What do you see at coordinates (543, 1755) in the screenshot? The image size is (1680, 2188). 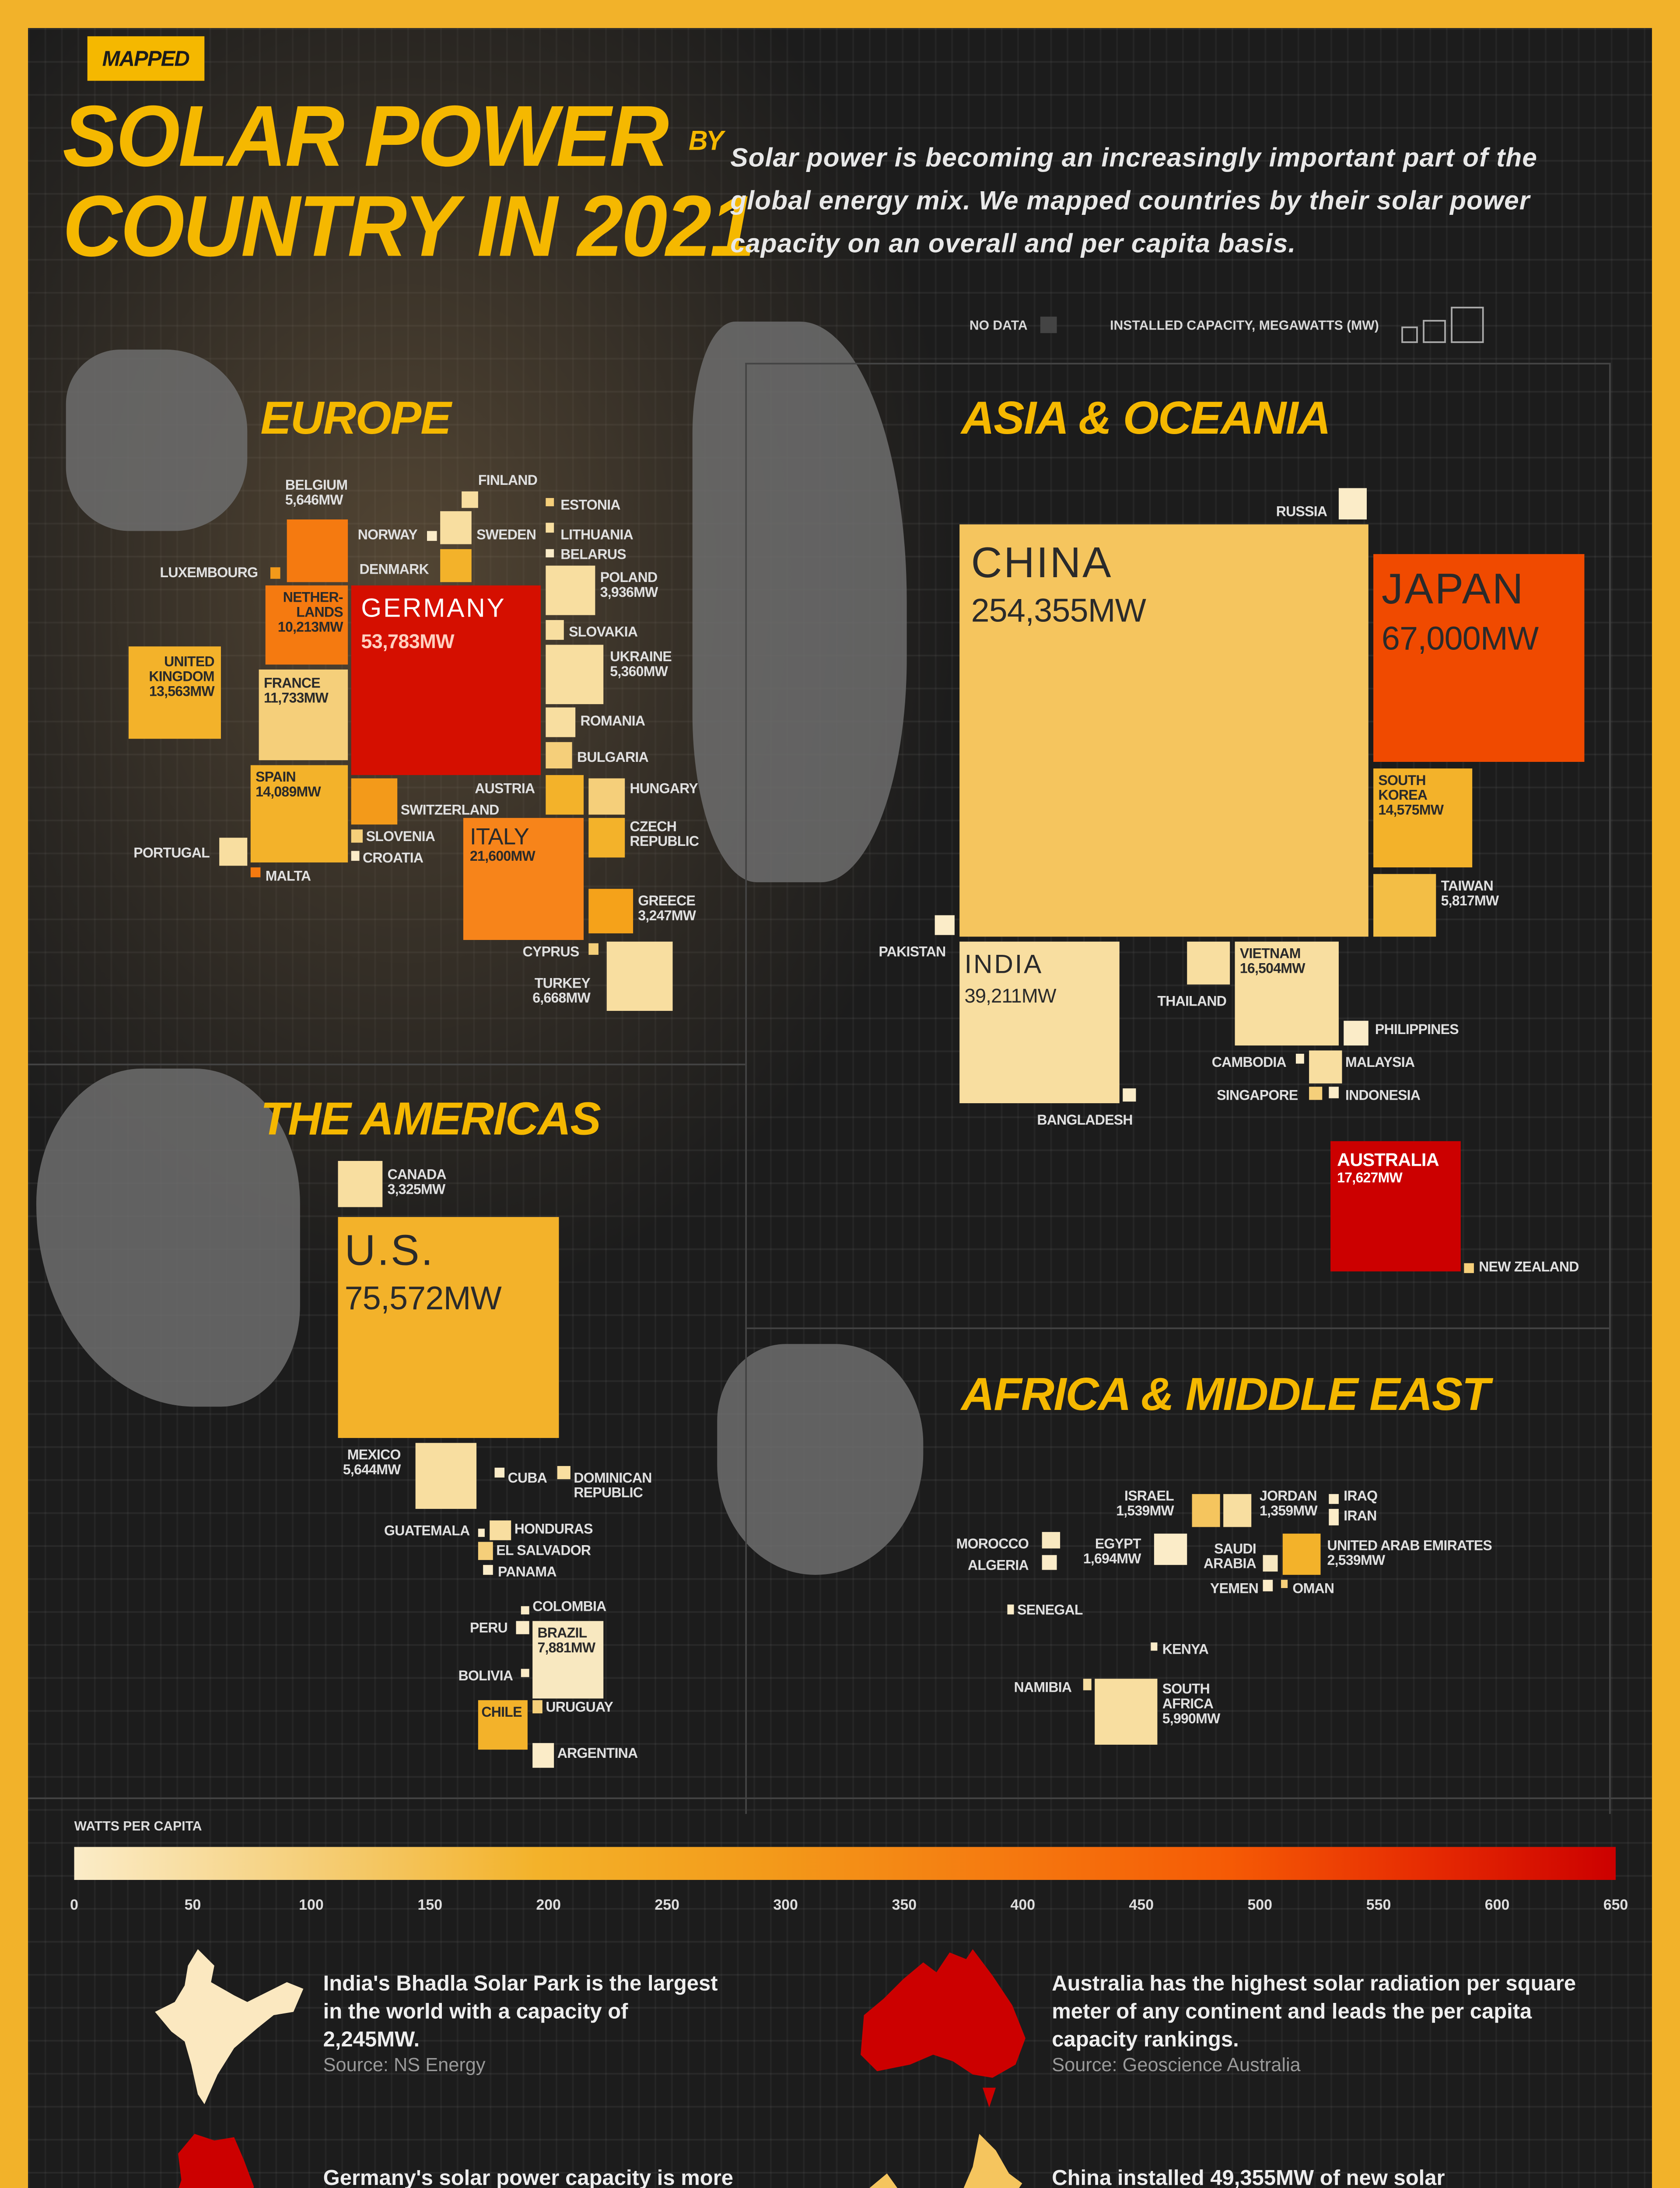 I see `country-box-argentina` at bounding box center [543, 1755].